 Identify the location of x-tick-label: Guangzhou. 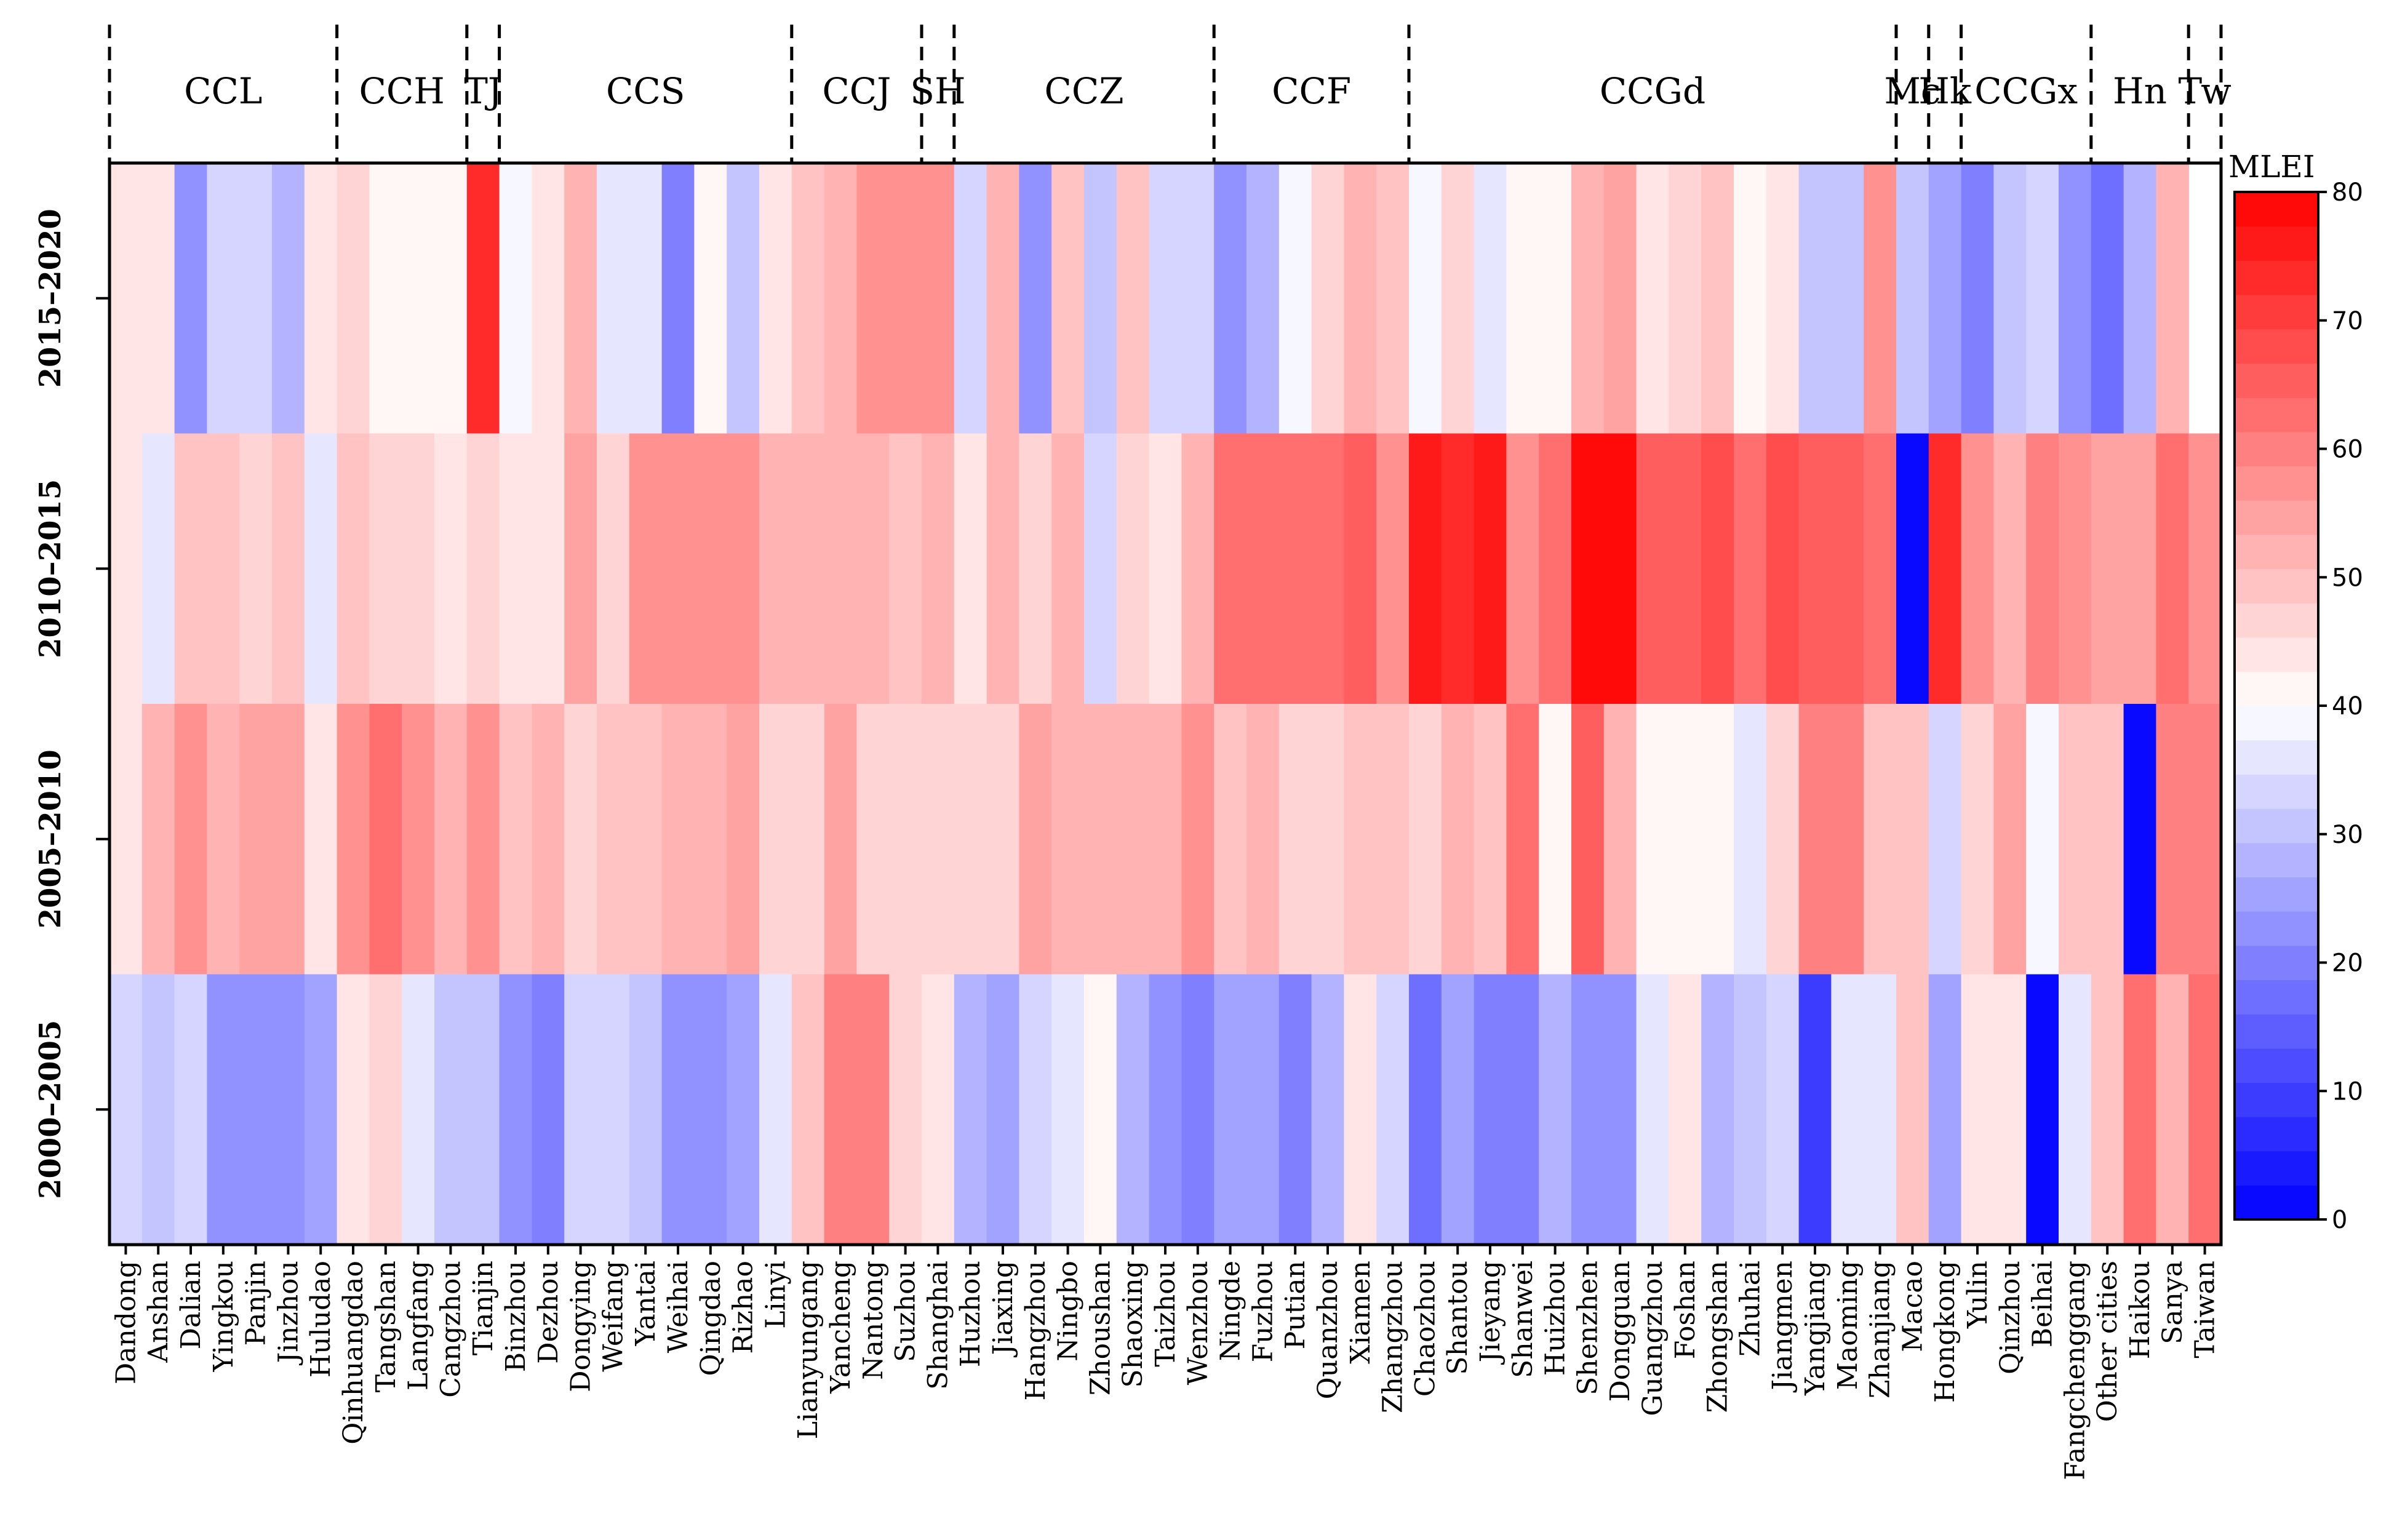
(1653, 1339).